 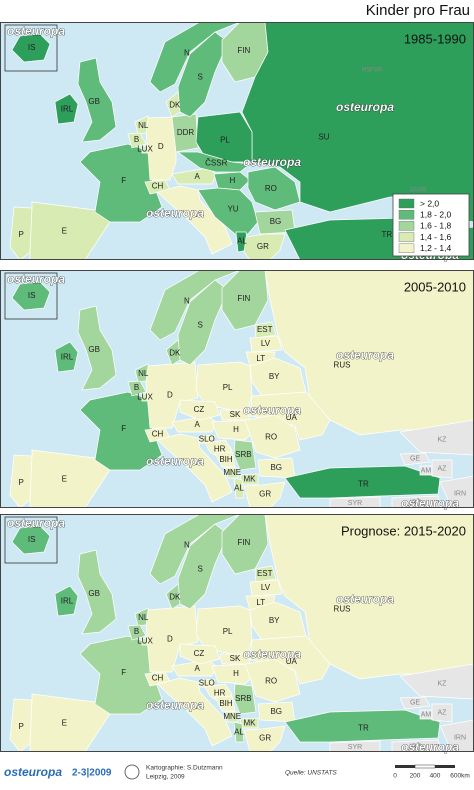 I want to click on panel-title: 1985-1990, so click(x=435, y=38).